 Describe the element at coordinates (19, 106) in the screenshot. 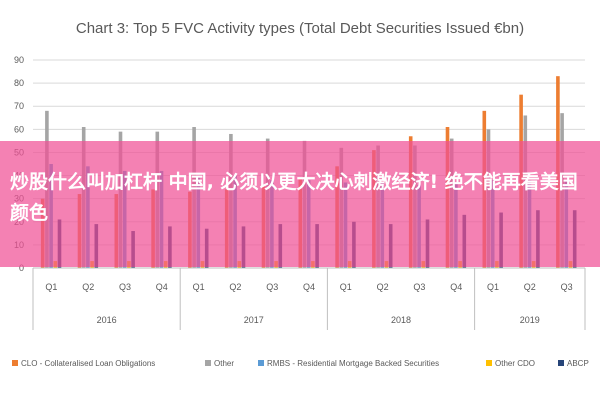

I see `y-tick-label: 70` at that location.